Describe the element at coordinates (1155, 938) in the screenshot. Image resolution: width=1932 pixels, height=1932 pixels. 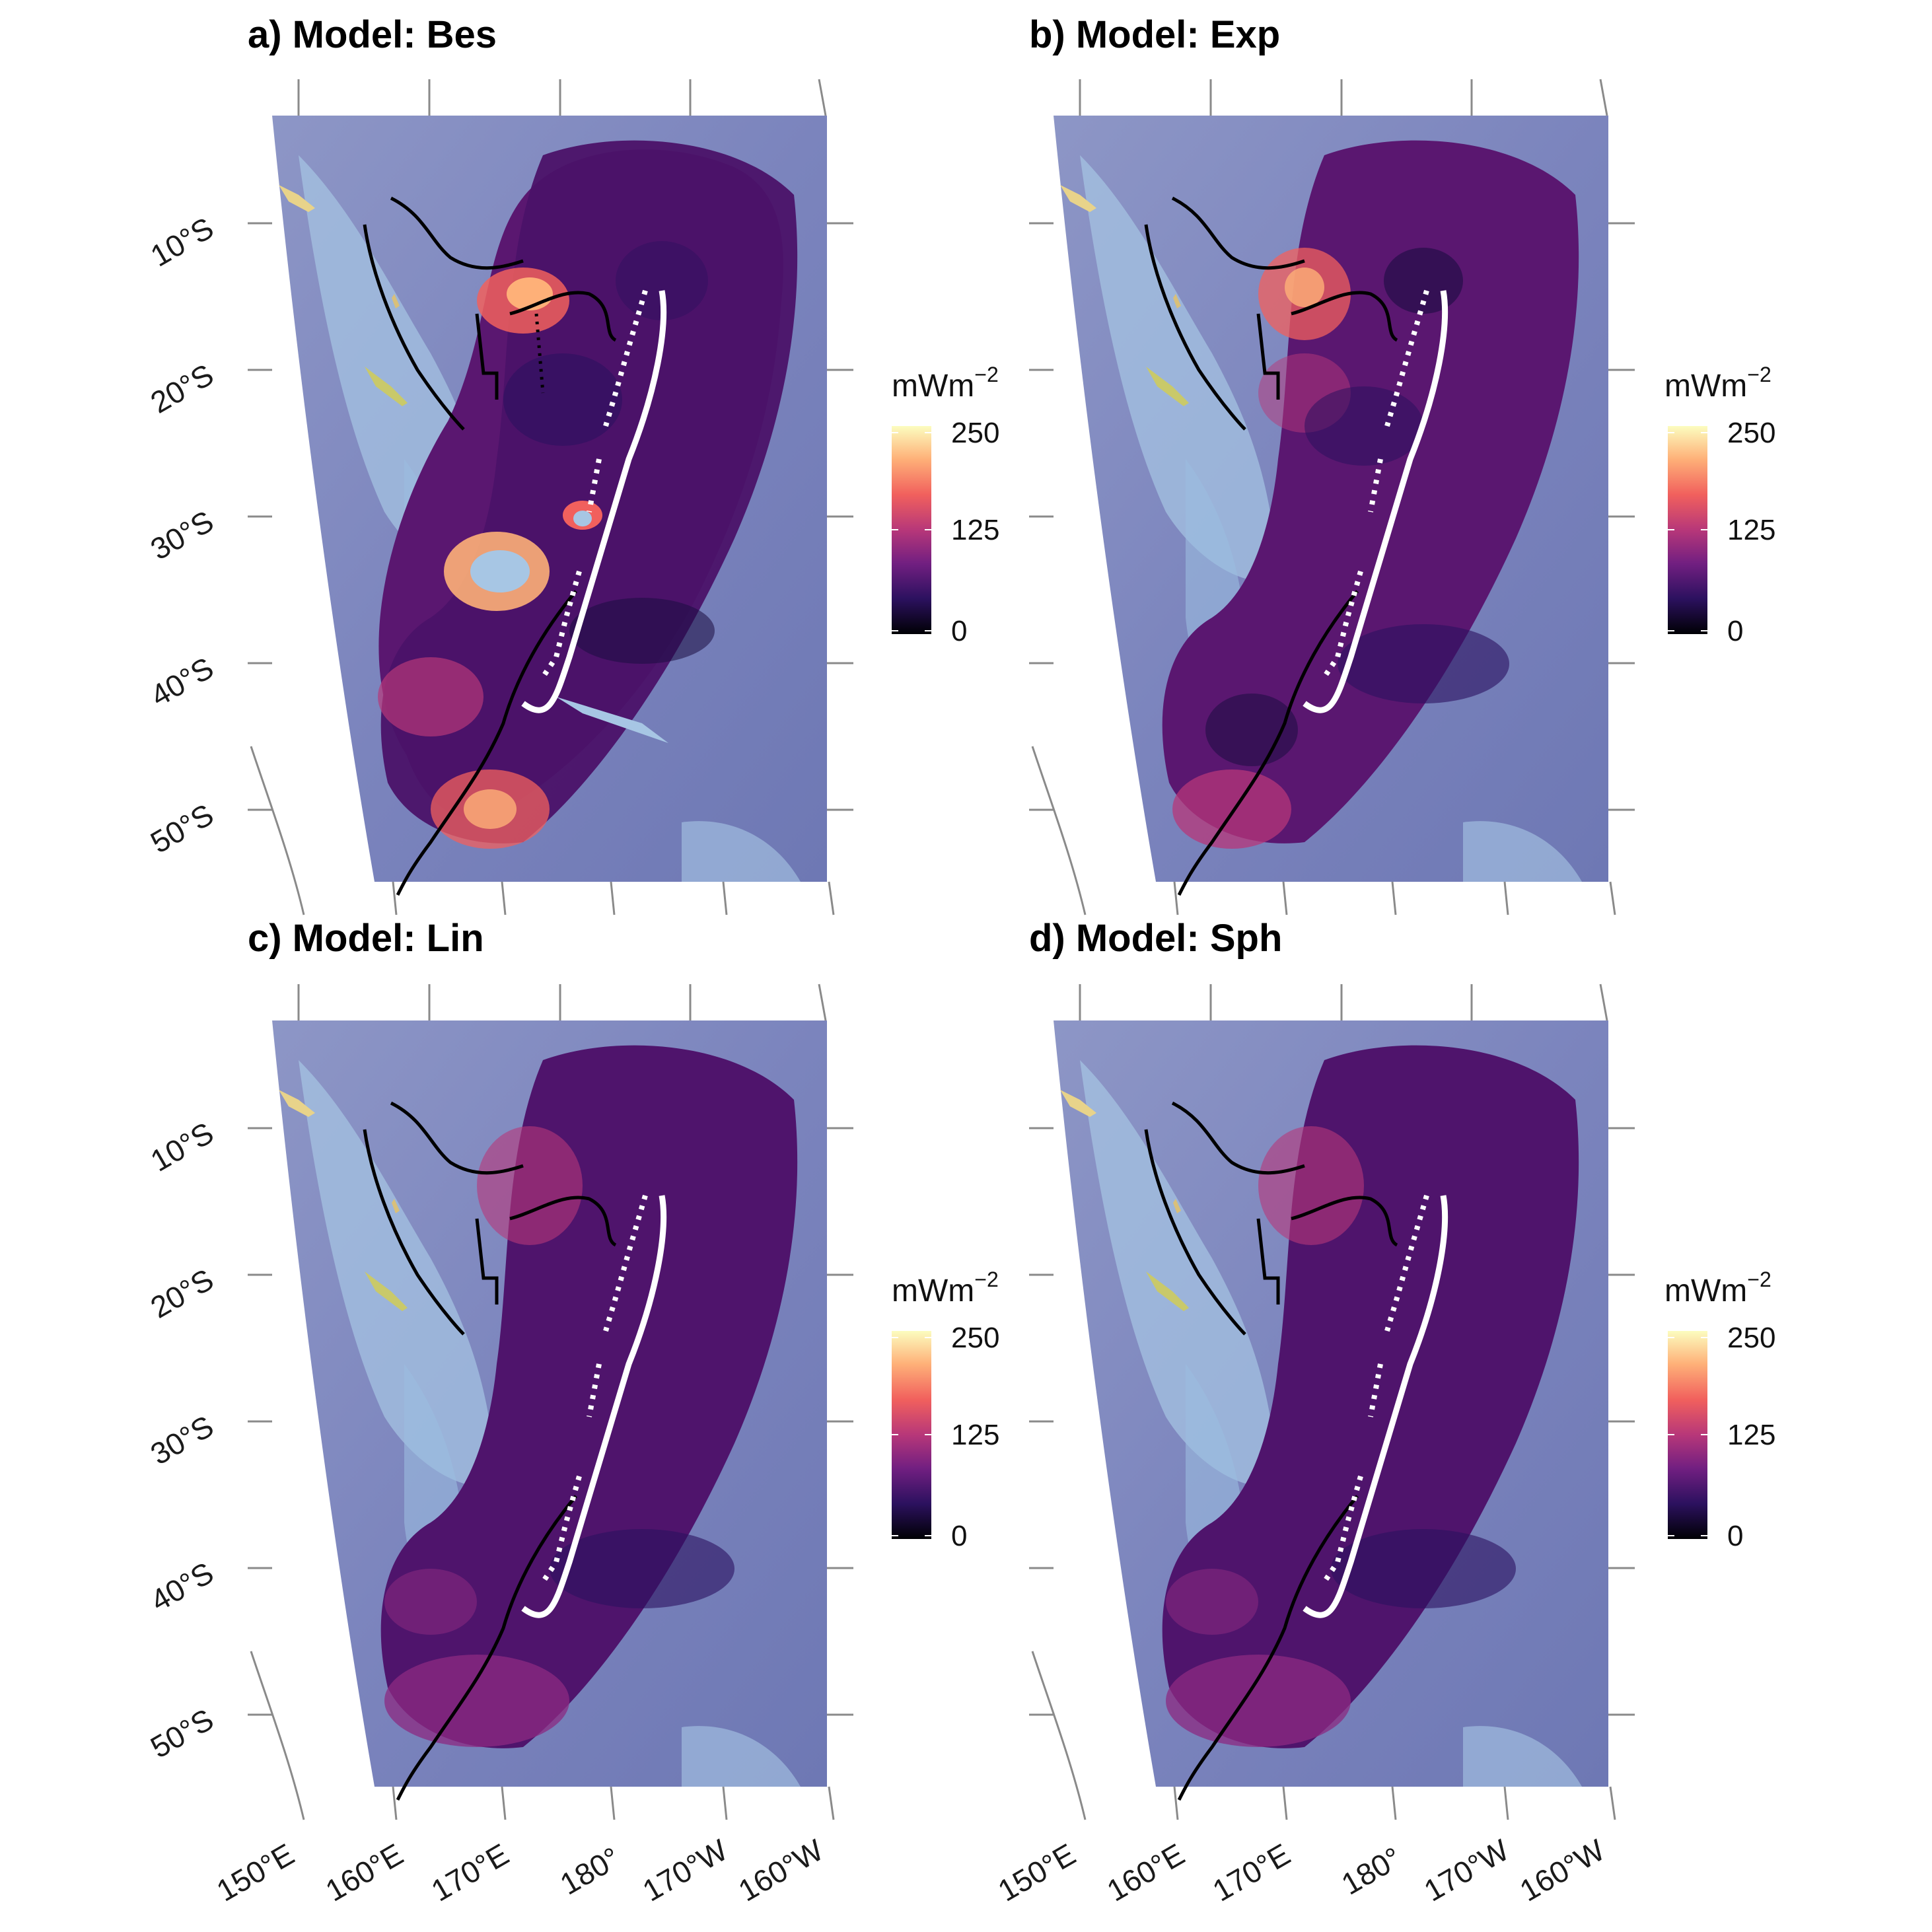
I see `panel-title-d: d) Model: Sph` at that location.